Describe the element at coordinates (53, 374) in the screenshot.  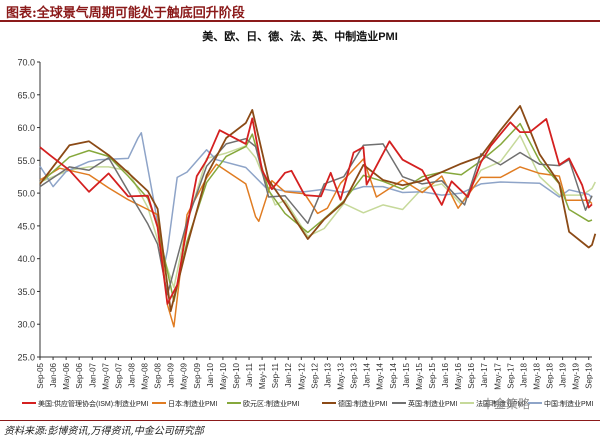
I see `x-tick-label: Jan-06` at that location.